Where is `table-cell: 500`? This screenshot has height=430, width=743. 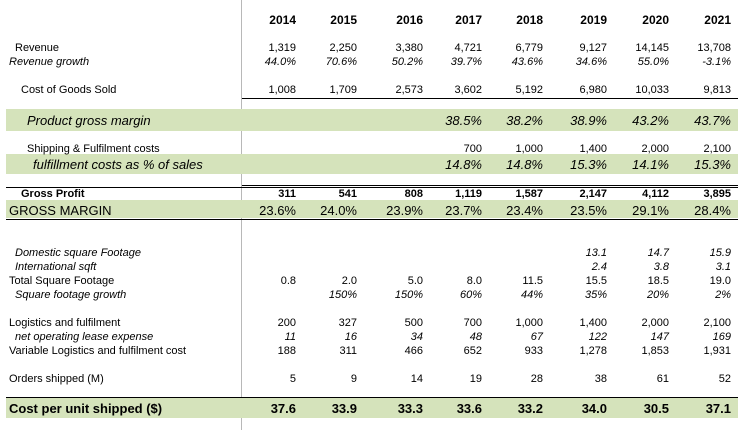 table-cell: 500 is located at coordinates (413, 323).